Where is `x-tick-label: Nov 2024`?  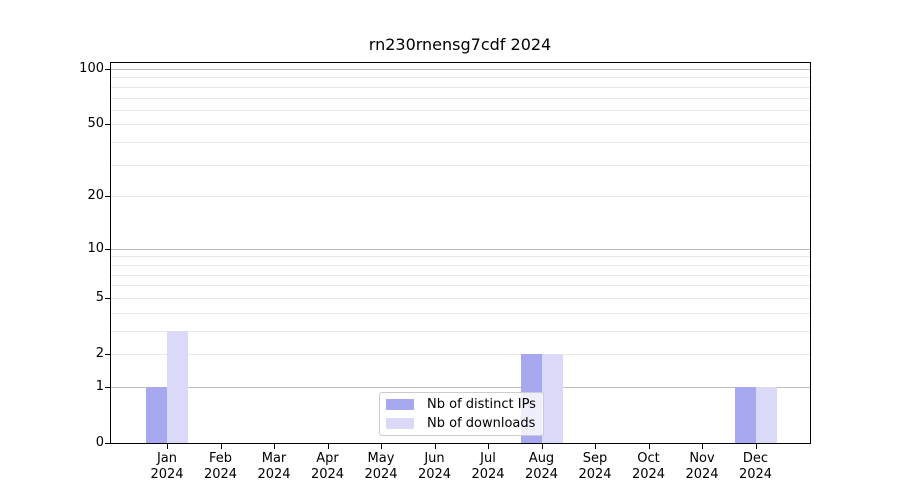 x-tick-label: Nov 2024 is located at coordinates (702, 466).